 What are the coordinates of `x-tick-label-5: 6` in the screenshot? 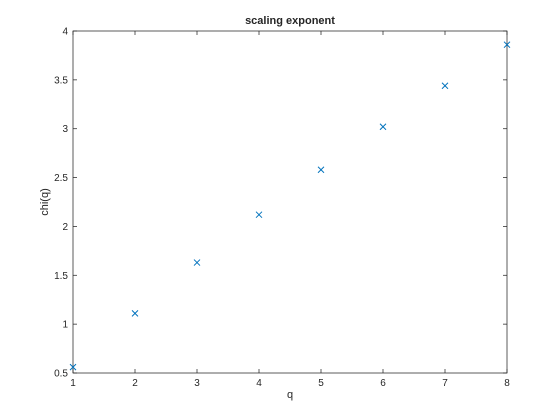 It's located at (383, 383).